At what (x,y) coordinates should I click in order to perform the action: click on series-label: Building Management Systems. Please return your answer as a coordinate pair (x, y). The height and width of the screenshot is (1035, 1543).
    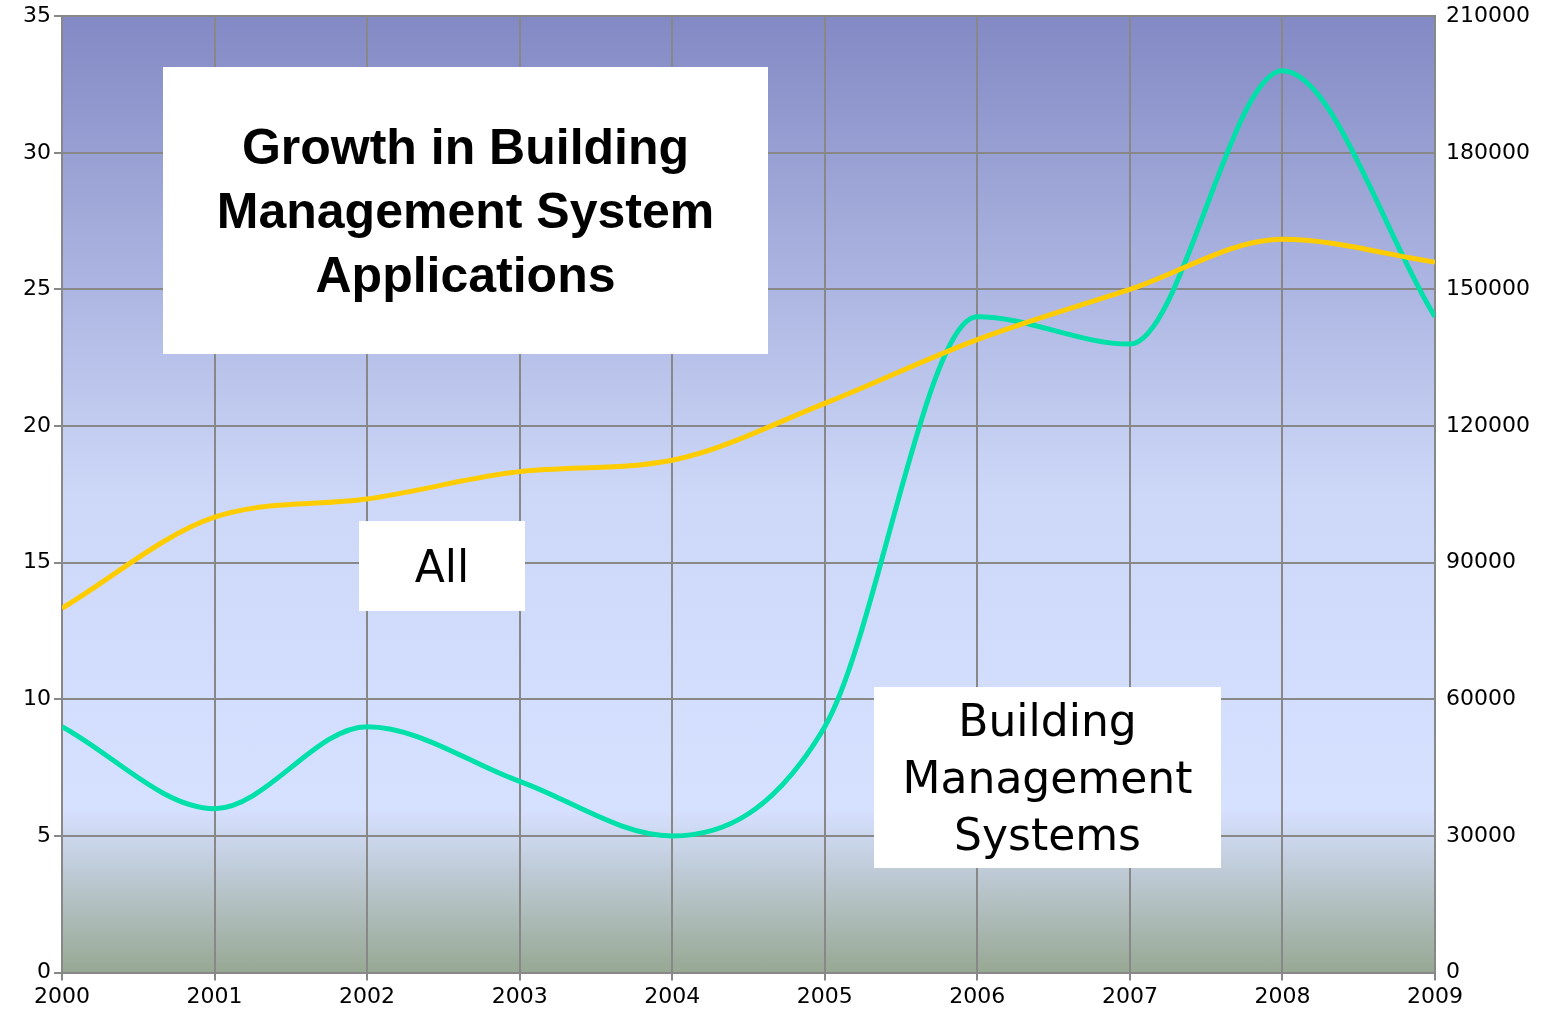
    Looking at the image, I should click on (1047, 777).